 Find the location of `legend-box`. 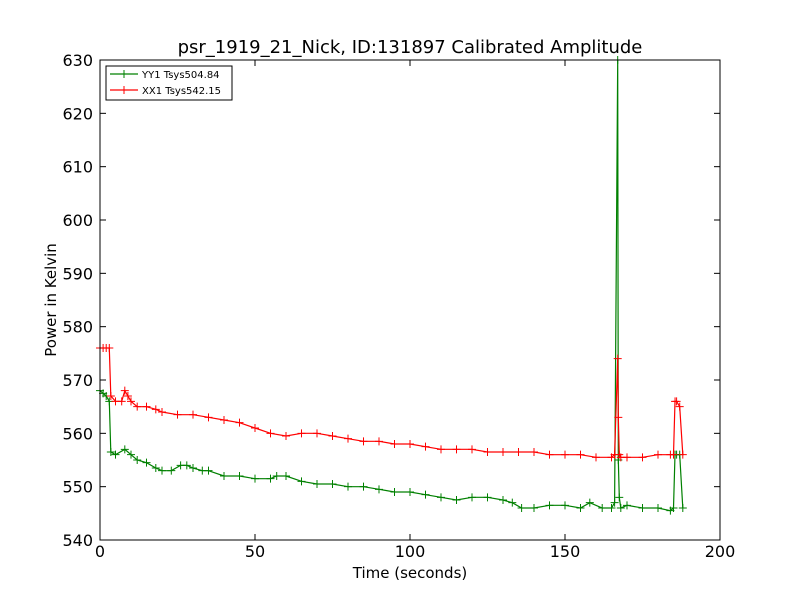

legend-box is located at coordinates (169, 83).